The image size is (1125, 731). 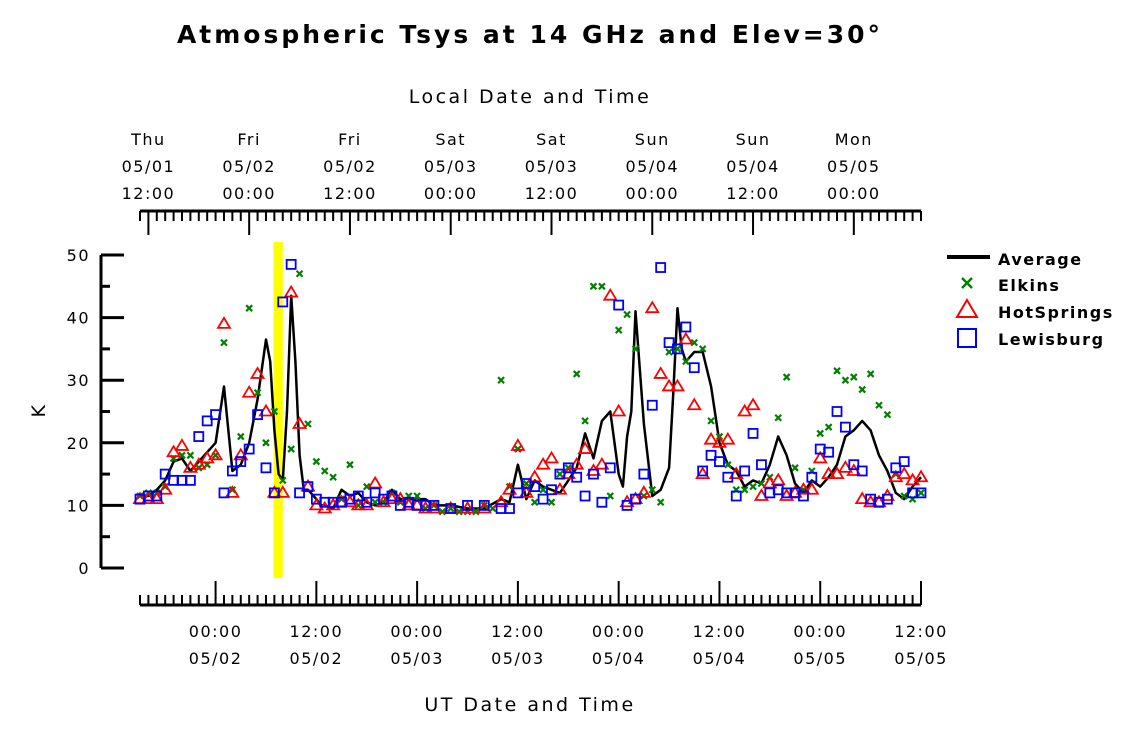 What do you see at coordinates (619, 658) in the screenshot?
I see `bottom-tick-label: 05/04` at bounding box center [619, 658].